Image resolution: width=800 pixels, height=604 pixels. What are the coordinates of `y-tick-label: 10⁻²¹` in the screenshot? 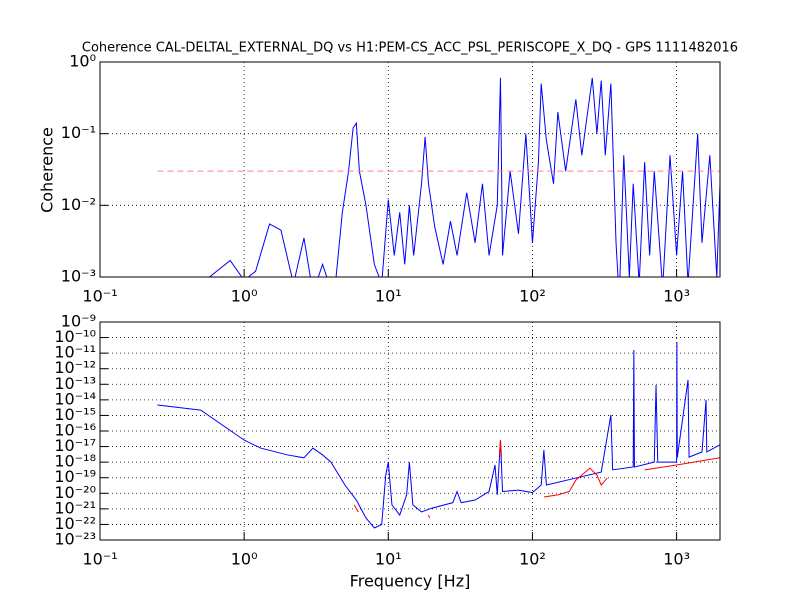 It's located at (75, 507).